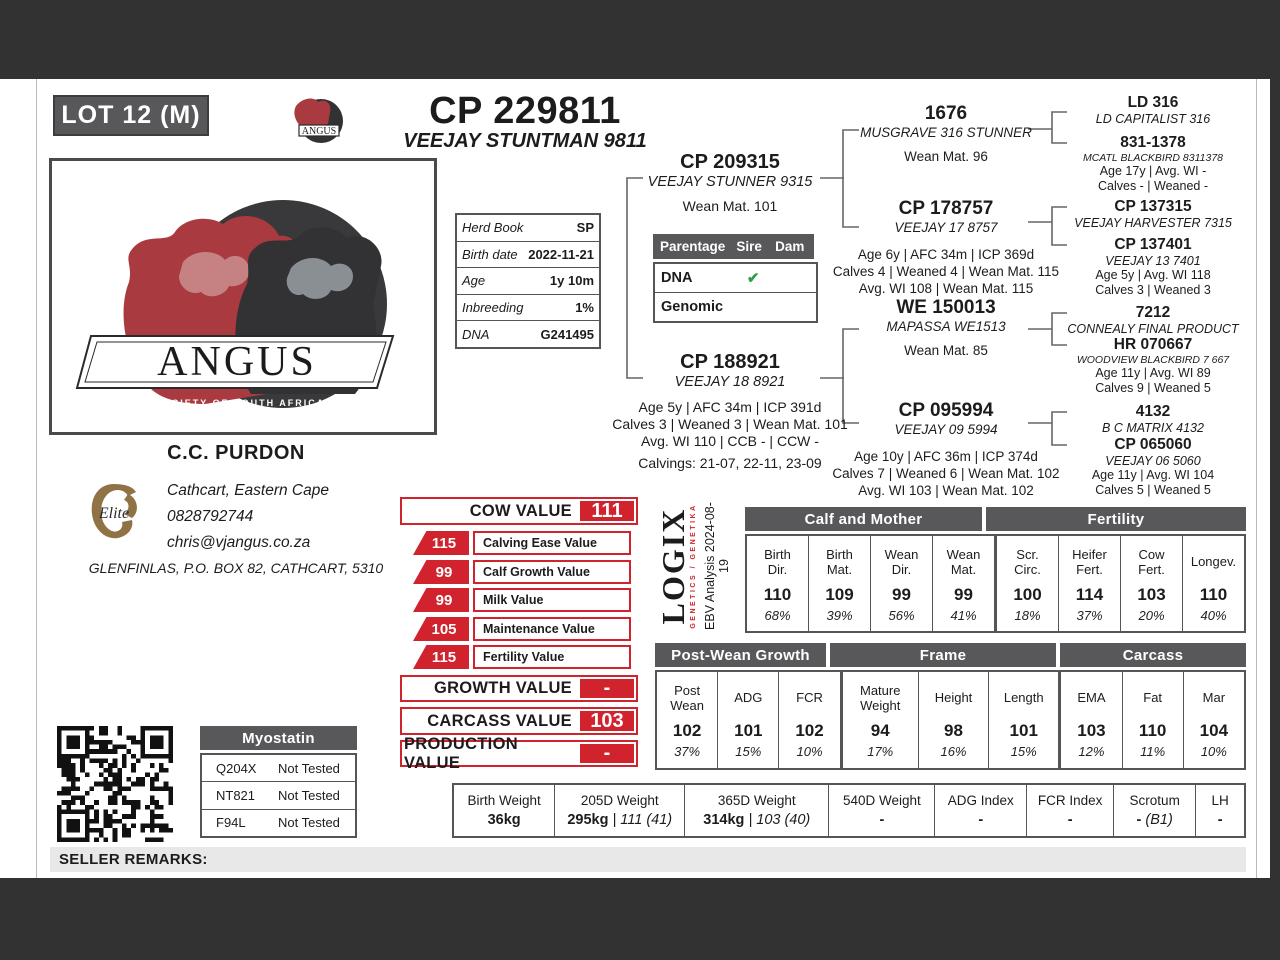 The width and height of the screenshot is (1280, 960). Describe the element at coordinates (239, 542) in the screenshot. I see `seller-email: chris@vjangus.co.za` at that location.